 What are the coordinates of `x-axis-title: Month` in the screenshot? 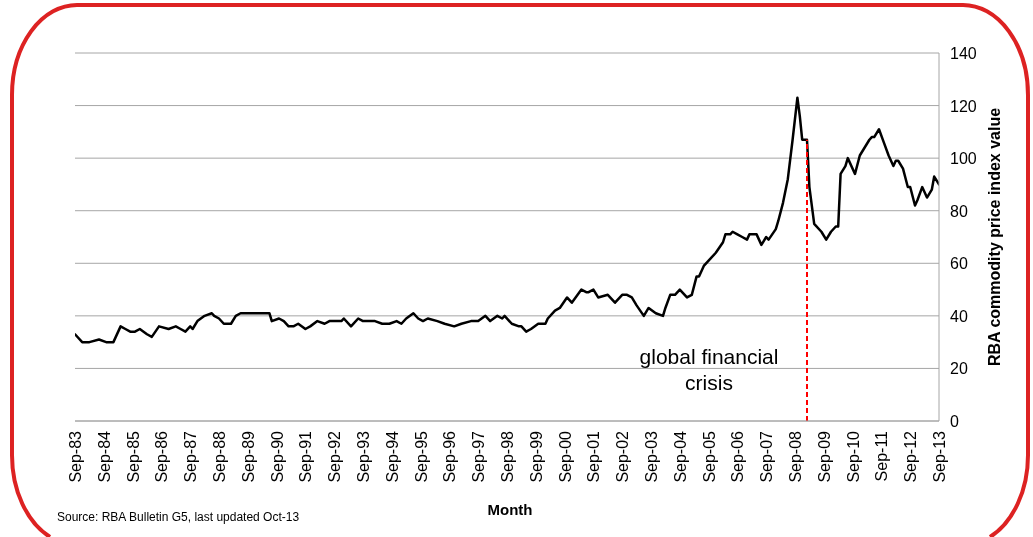 It's located at (510, 509).